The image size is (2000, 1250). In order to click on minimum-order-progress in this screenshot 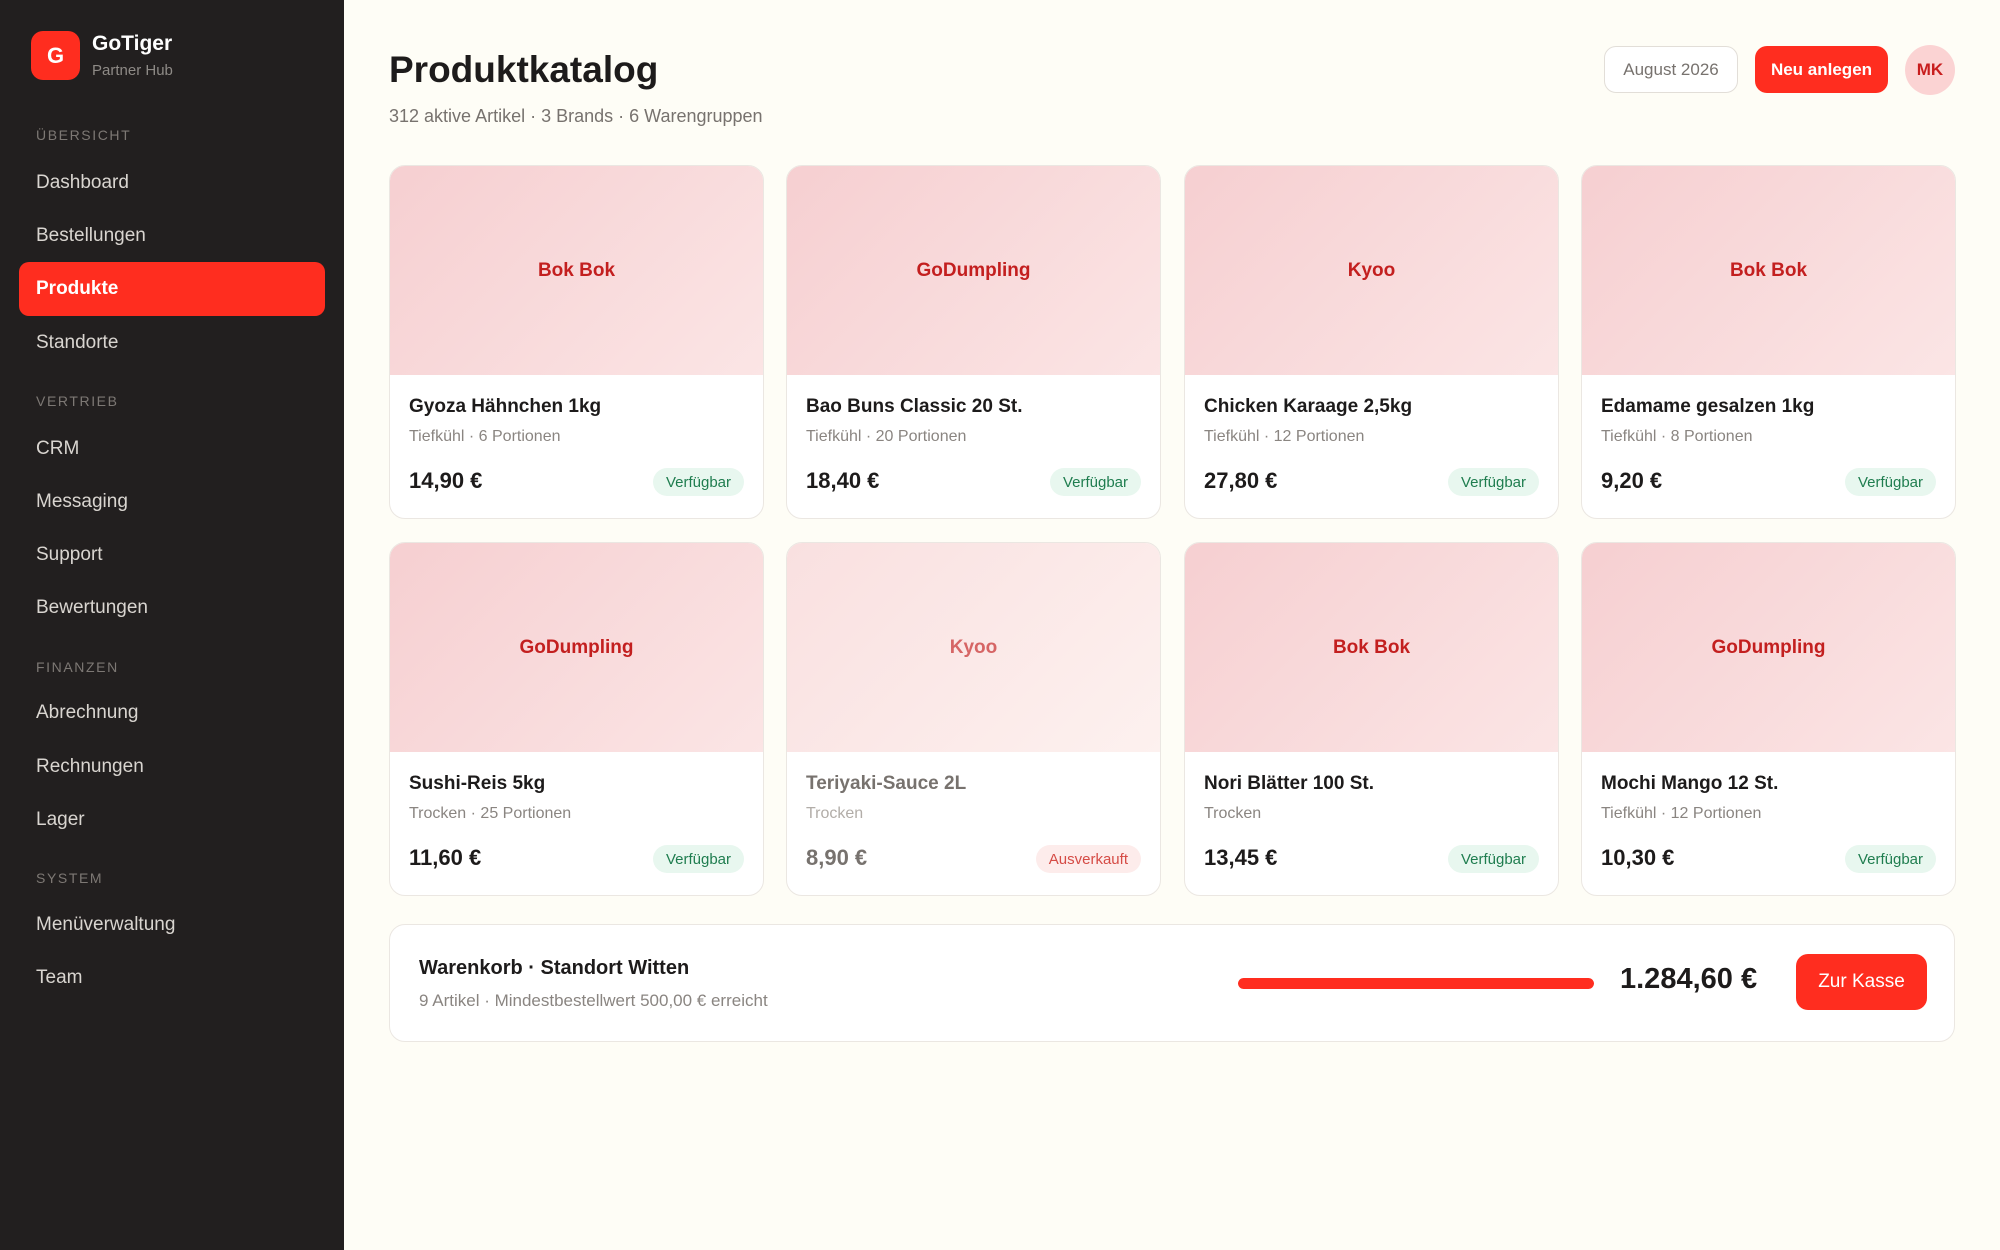, I will do `click(1416, 983)`.